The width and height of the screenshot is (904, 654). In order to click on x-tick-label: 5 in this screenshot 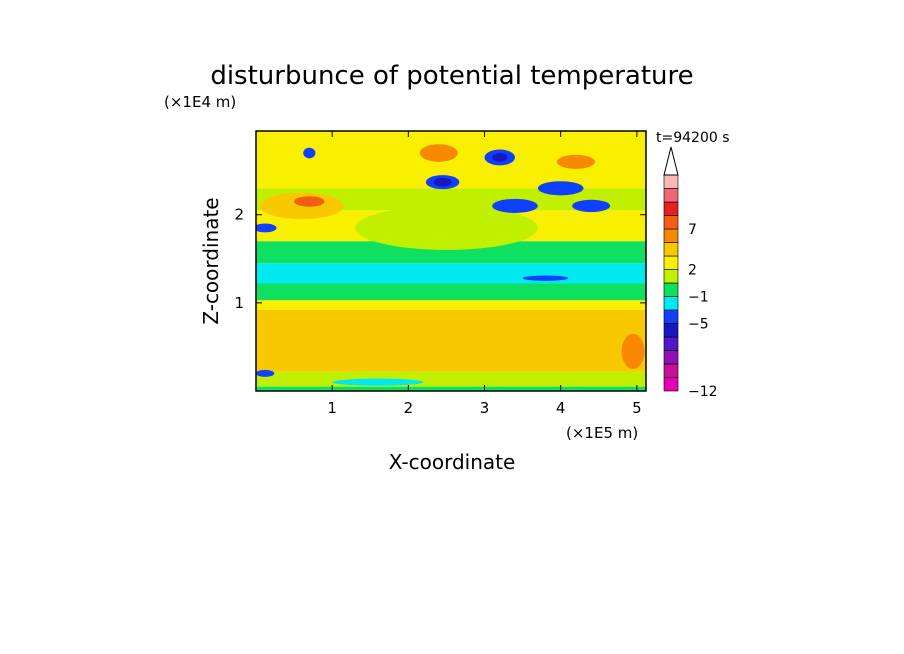, I will do `click(637, 408)`.